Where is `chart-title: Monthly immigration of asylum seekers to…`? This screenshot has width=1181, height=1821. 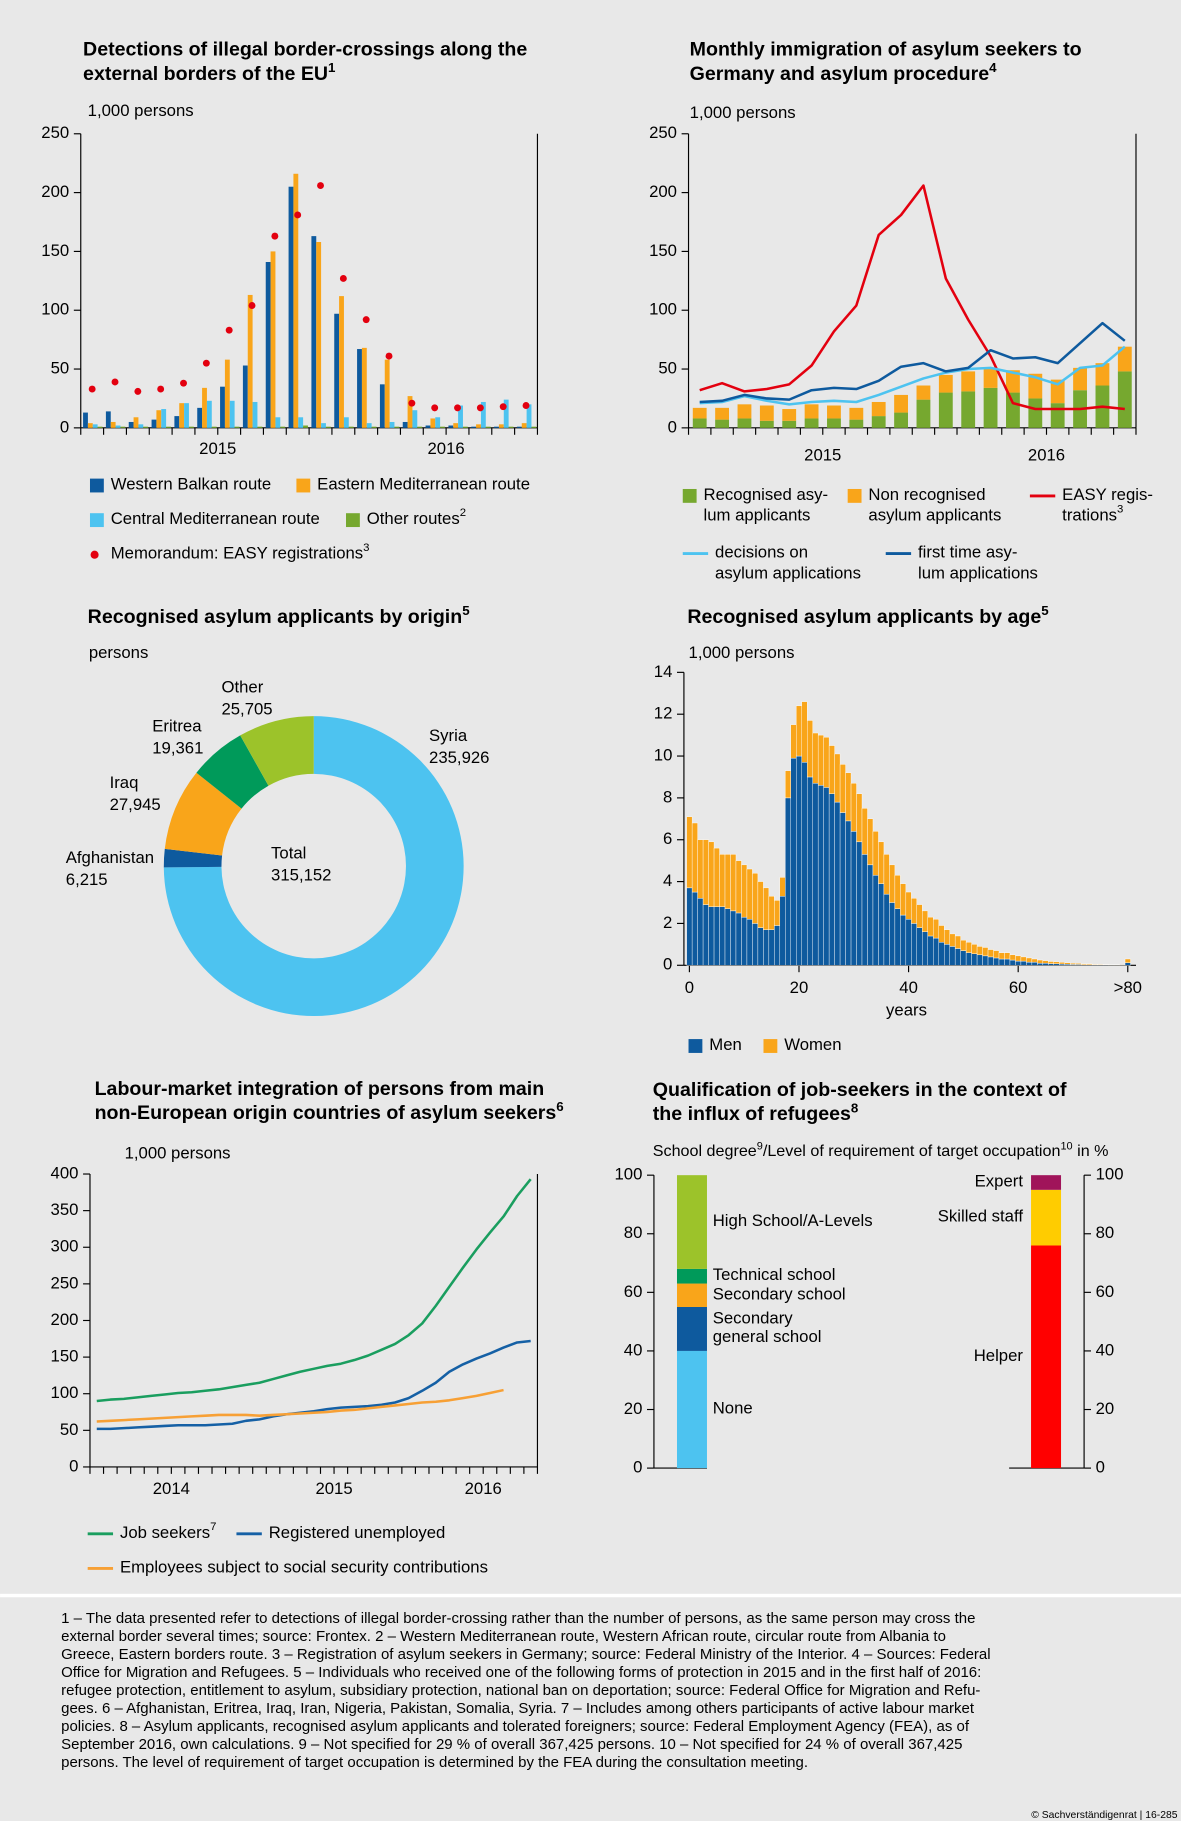 chart-title: Monthly immigration of asylum seekers to… is located at coordinates (886, 62).